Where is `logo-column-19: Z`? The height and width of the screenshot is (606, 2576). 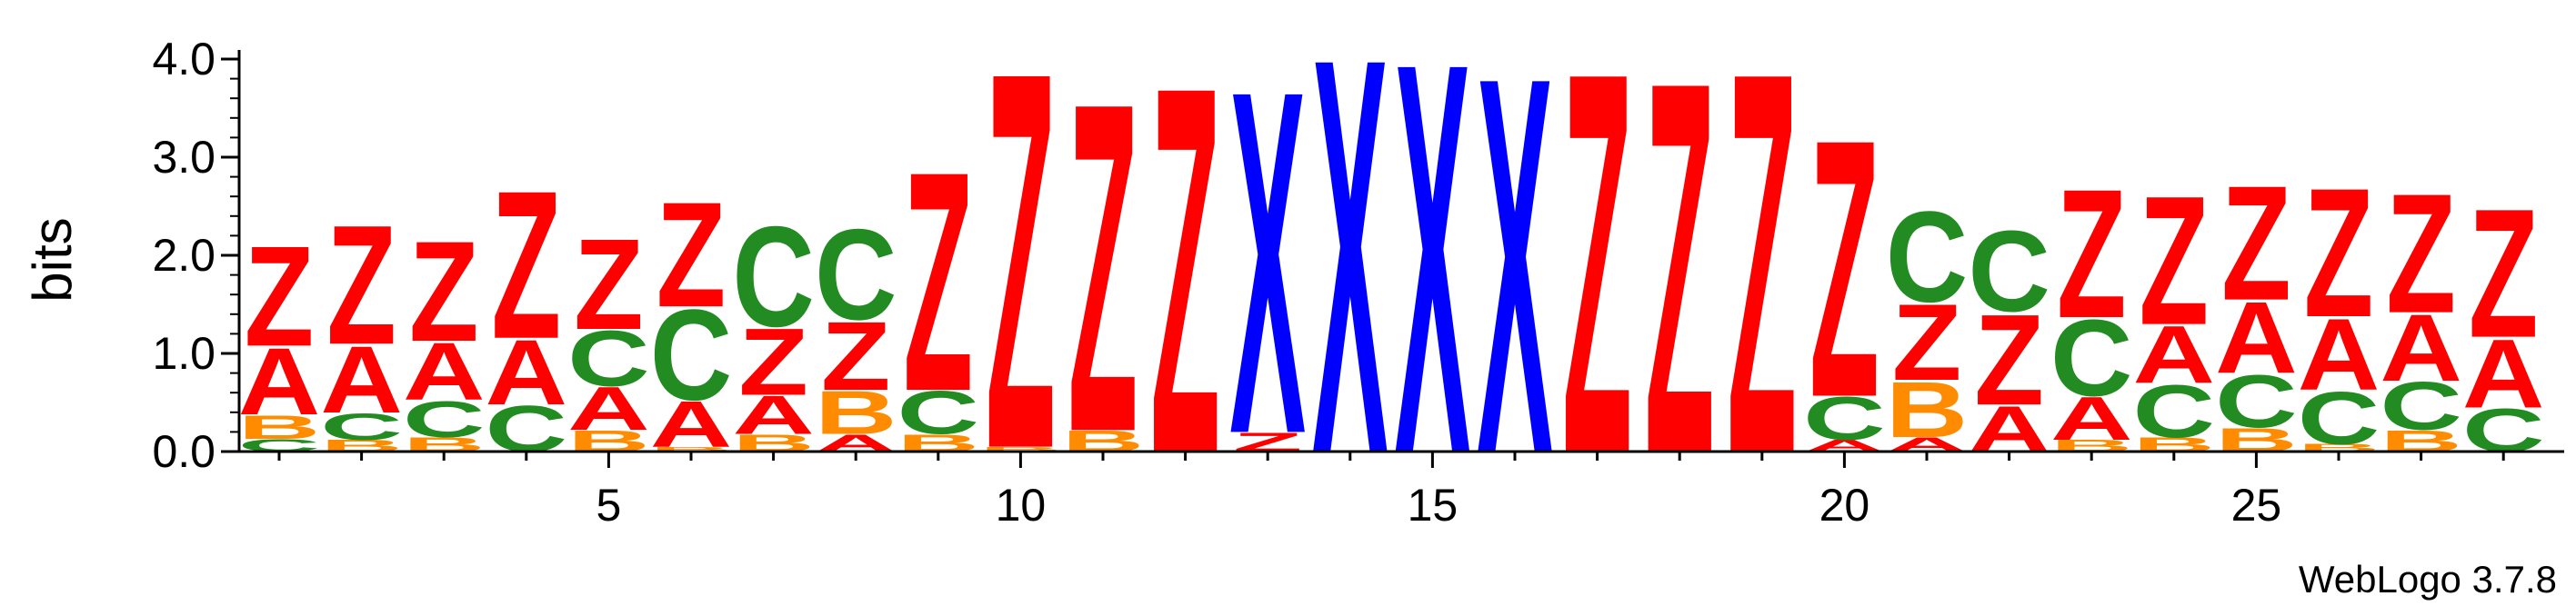 logo-column-19: Z is located at coordinates (1763, 283).